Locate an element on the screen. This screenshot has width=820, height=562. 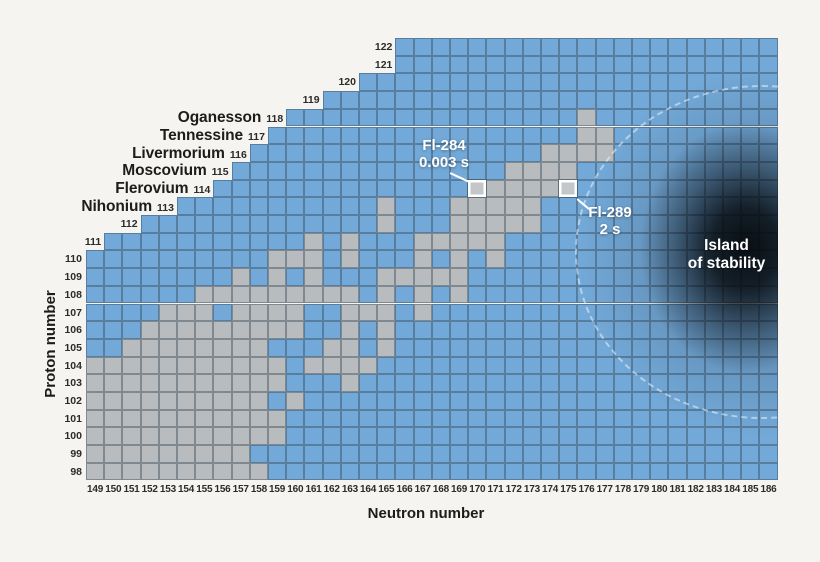
proton-row-label: 110 is located at coordinates (73, 259).